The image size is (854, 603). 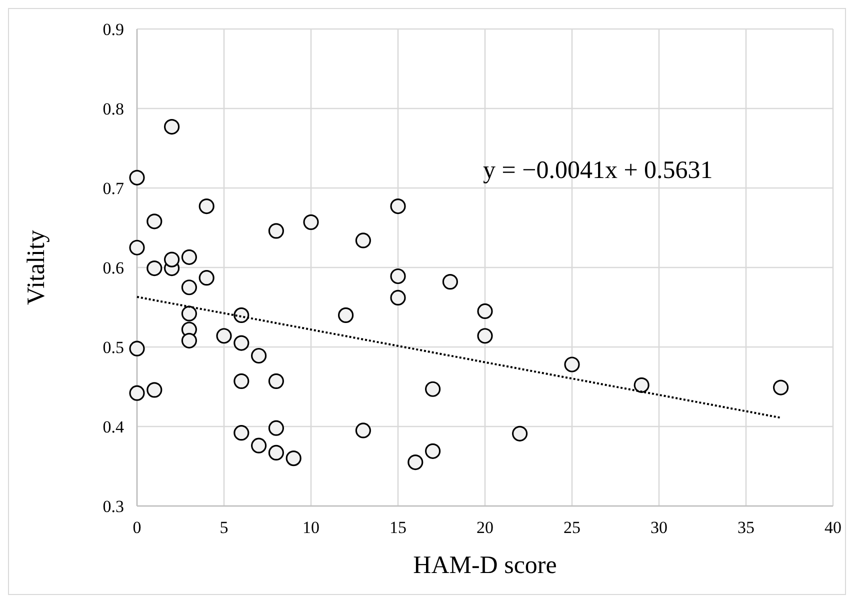 I want to click on x-tick-label: 5, so click(x=224, y=527).